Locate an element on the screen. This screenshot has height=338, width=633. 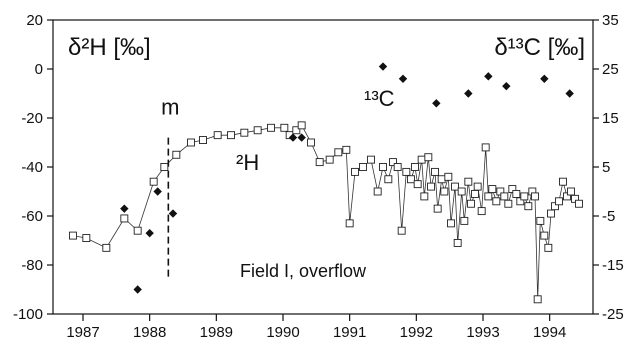
left-axis-title: δ²H [‰] is located at coordinates (109, 47).